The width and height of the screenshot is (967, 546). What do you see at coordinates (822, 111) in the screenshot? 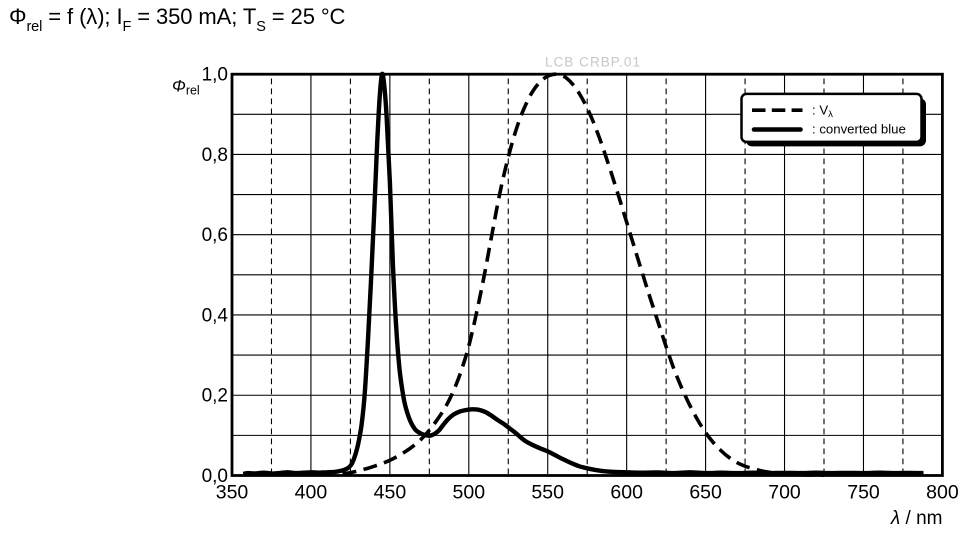
I see `svg-text:: Vλ: : Vλ` at bounding box center [822, 111].